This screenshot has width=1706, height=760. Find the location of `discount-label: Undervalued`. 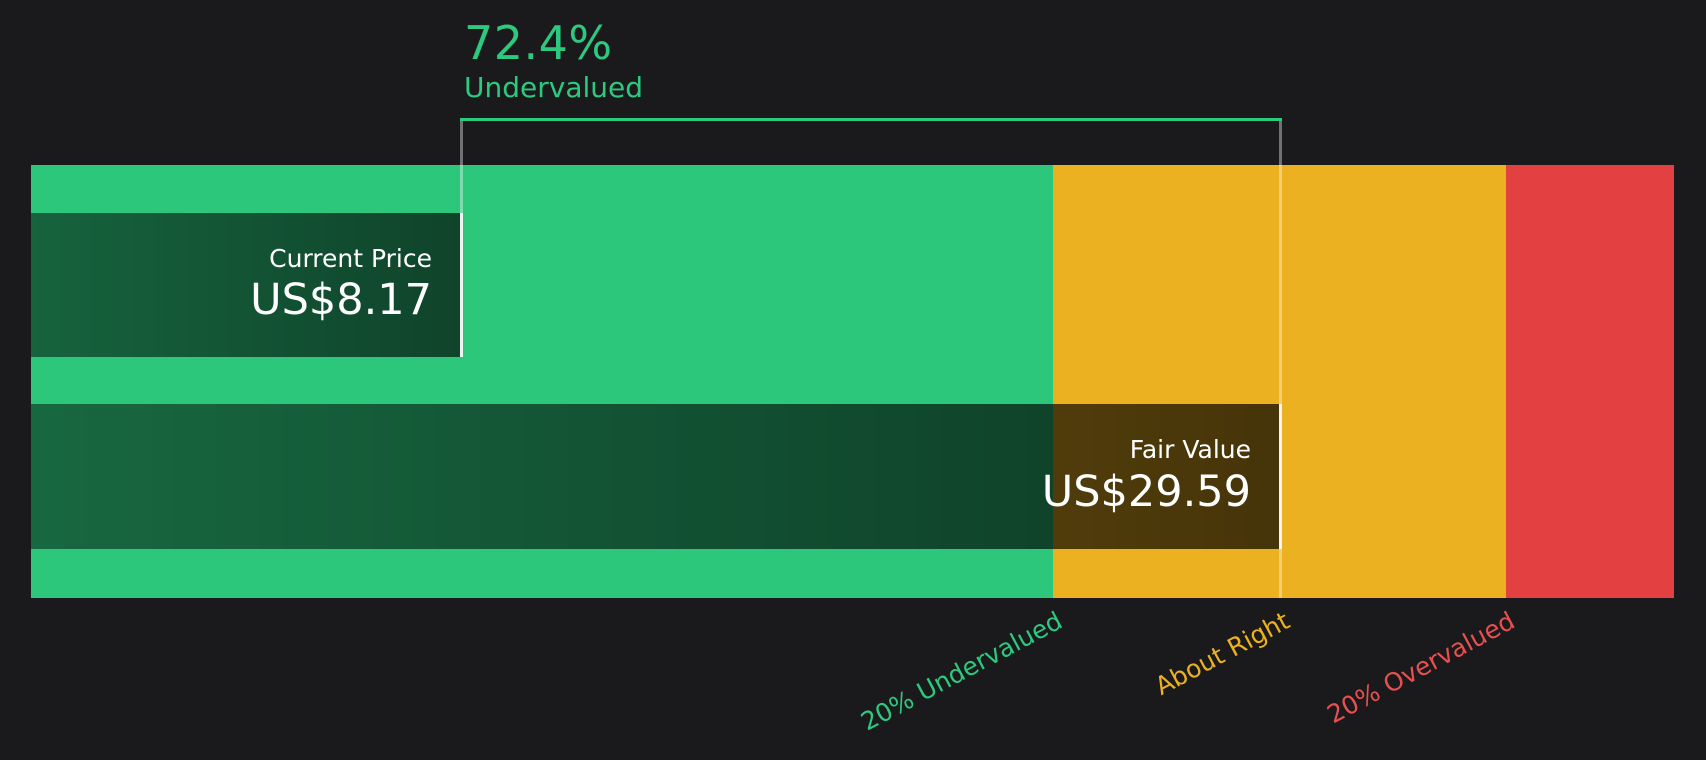

discount-label: Undervalued is located at coordinates (554, 87).